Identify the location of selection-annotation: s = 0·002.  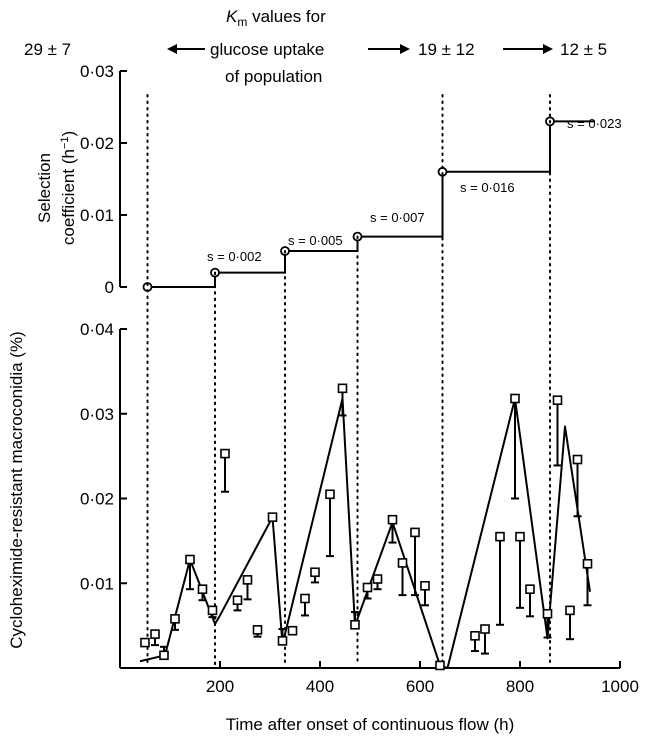
(234, 256).